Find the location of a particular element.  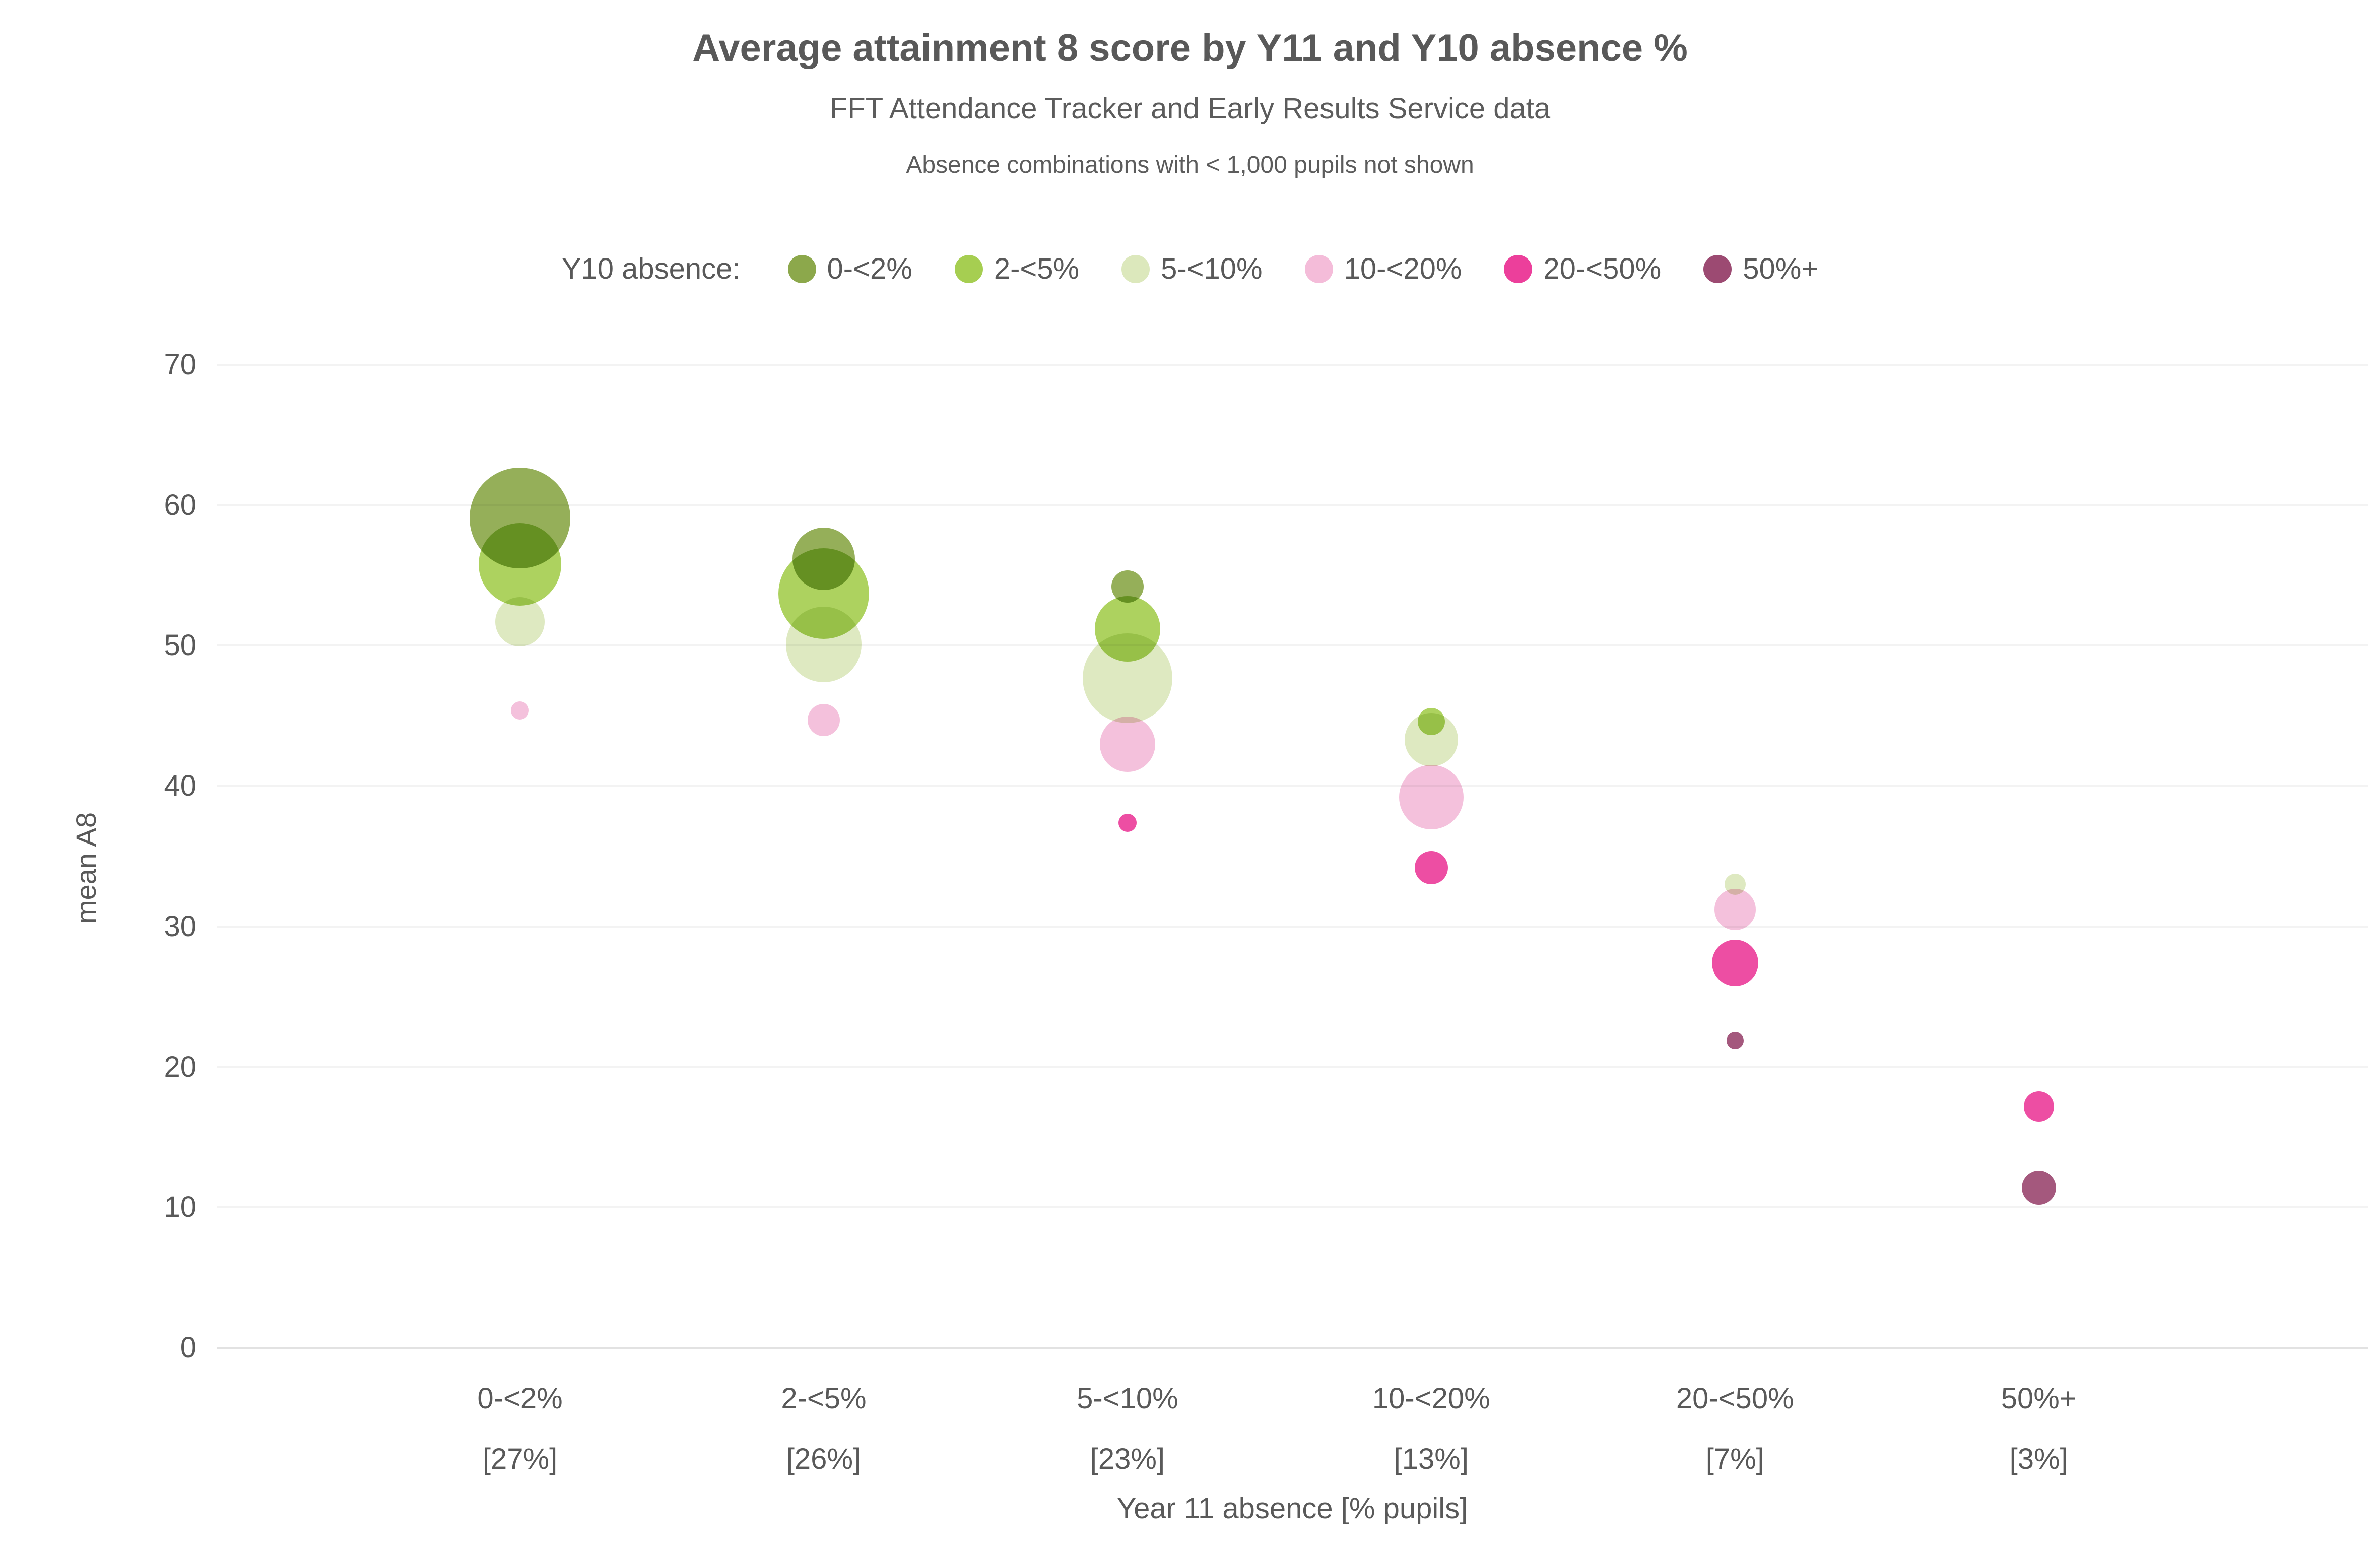

bubble-y10-10-<20%-y11-2-<5% is located at coordinates (823, 720).